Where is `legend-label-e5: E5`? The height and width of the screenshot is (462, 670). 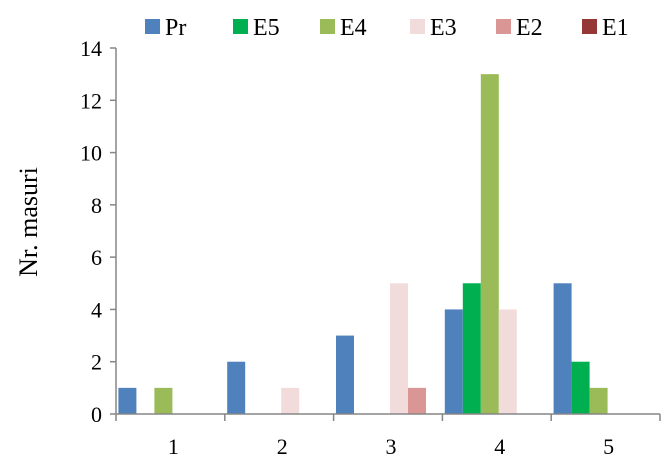 legend-label-e5: E5 is located at coordinates (266, 28).